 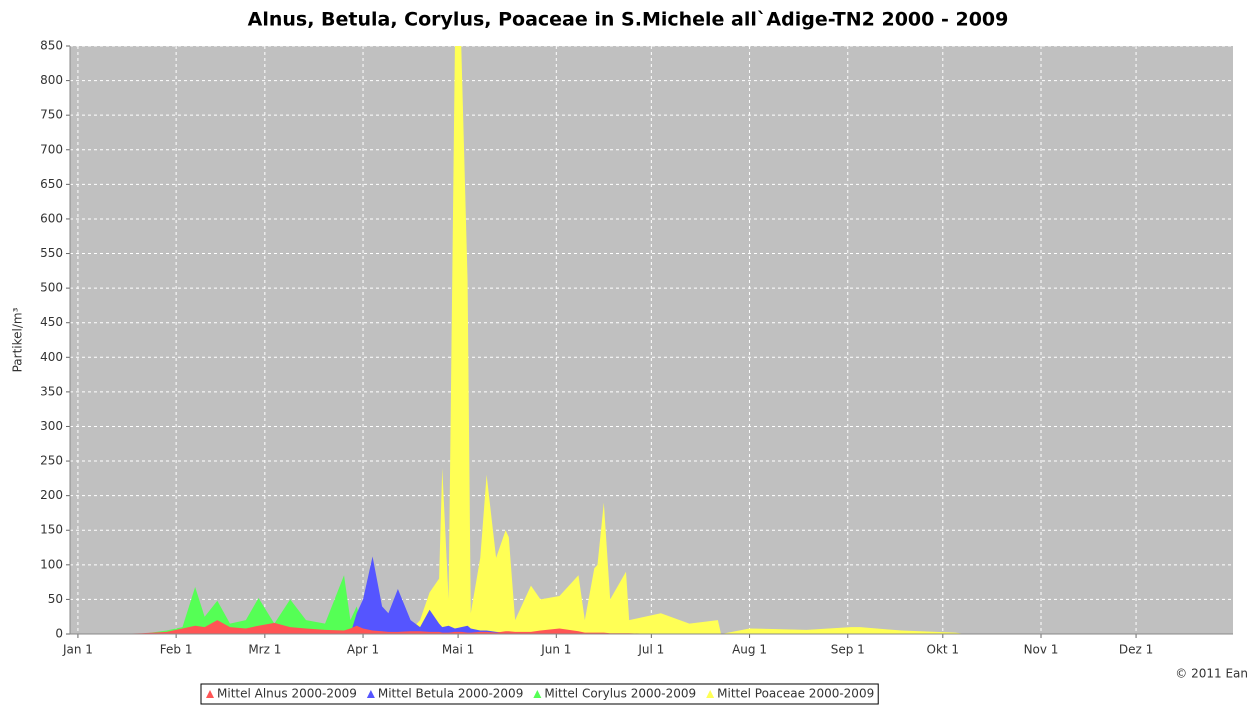 What do you see at coordinates (51, 218) in the screenshot?
I see `y-tick-label: 600` at bounding box center [51, 218].